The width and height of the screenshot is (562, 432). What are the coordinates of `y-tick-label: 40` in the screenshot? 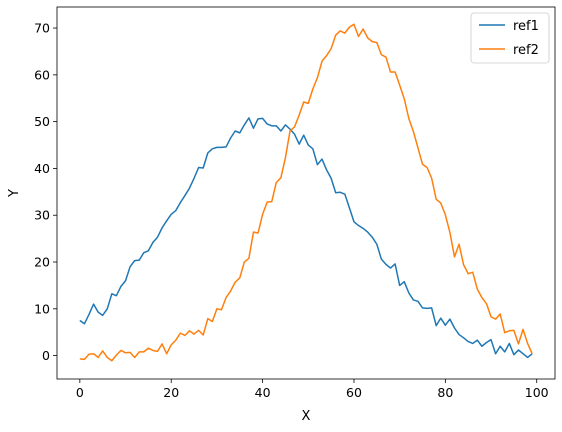 It's located at (42, 168).